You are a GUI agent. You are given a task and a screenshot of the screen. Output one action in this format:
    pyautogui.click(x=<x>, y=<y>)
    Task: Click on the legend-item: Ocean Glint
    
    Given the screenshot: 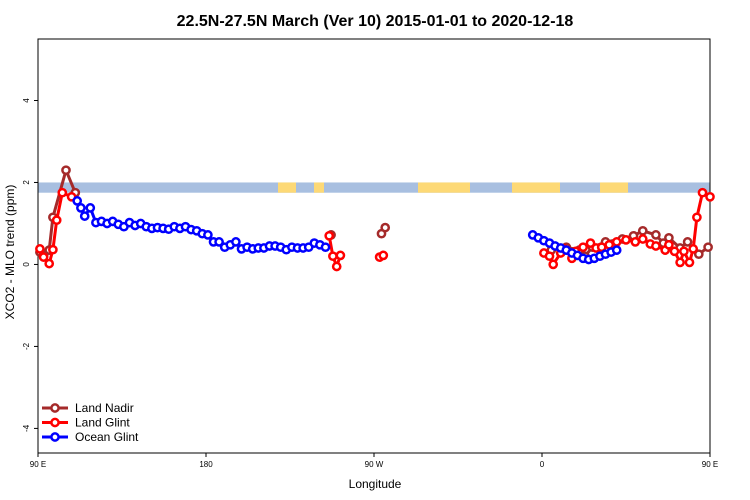 What is the action you would take?
    pyautogui.click(x=90, y=437)
    